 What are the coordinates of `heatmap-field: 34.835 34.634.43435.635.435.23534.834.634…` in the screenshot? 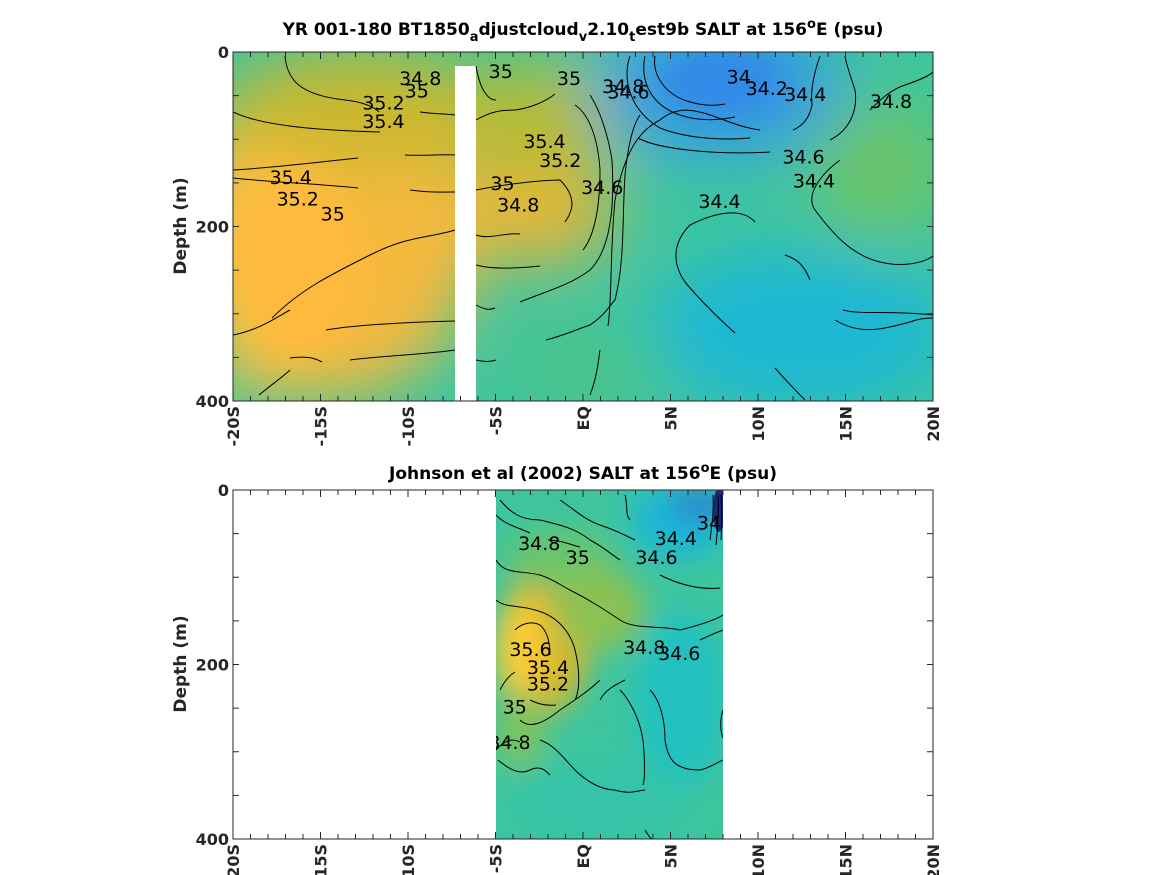 It's located at (605, 664).